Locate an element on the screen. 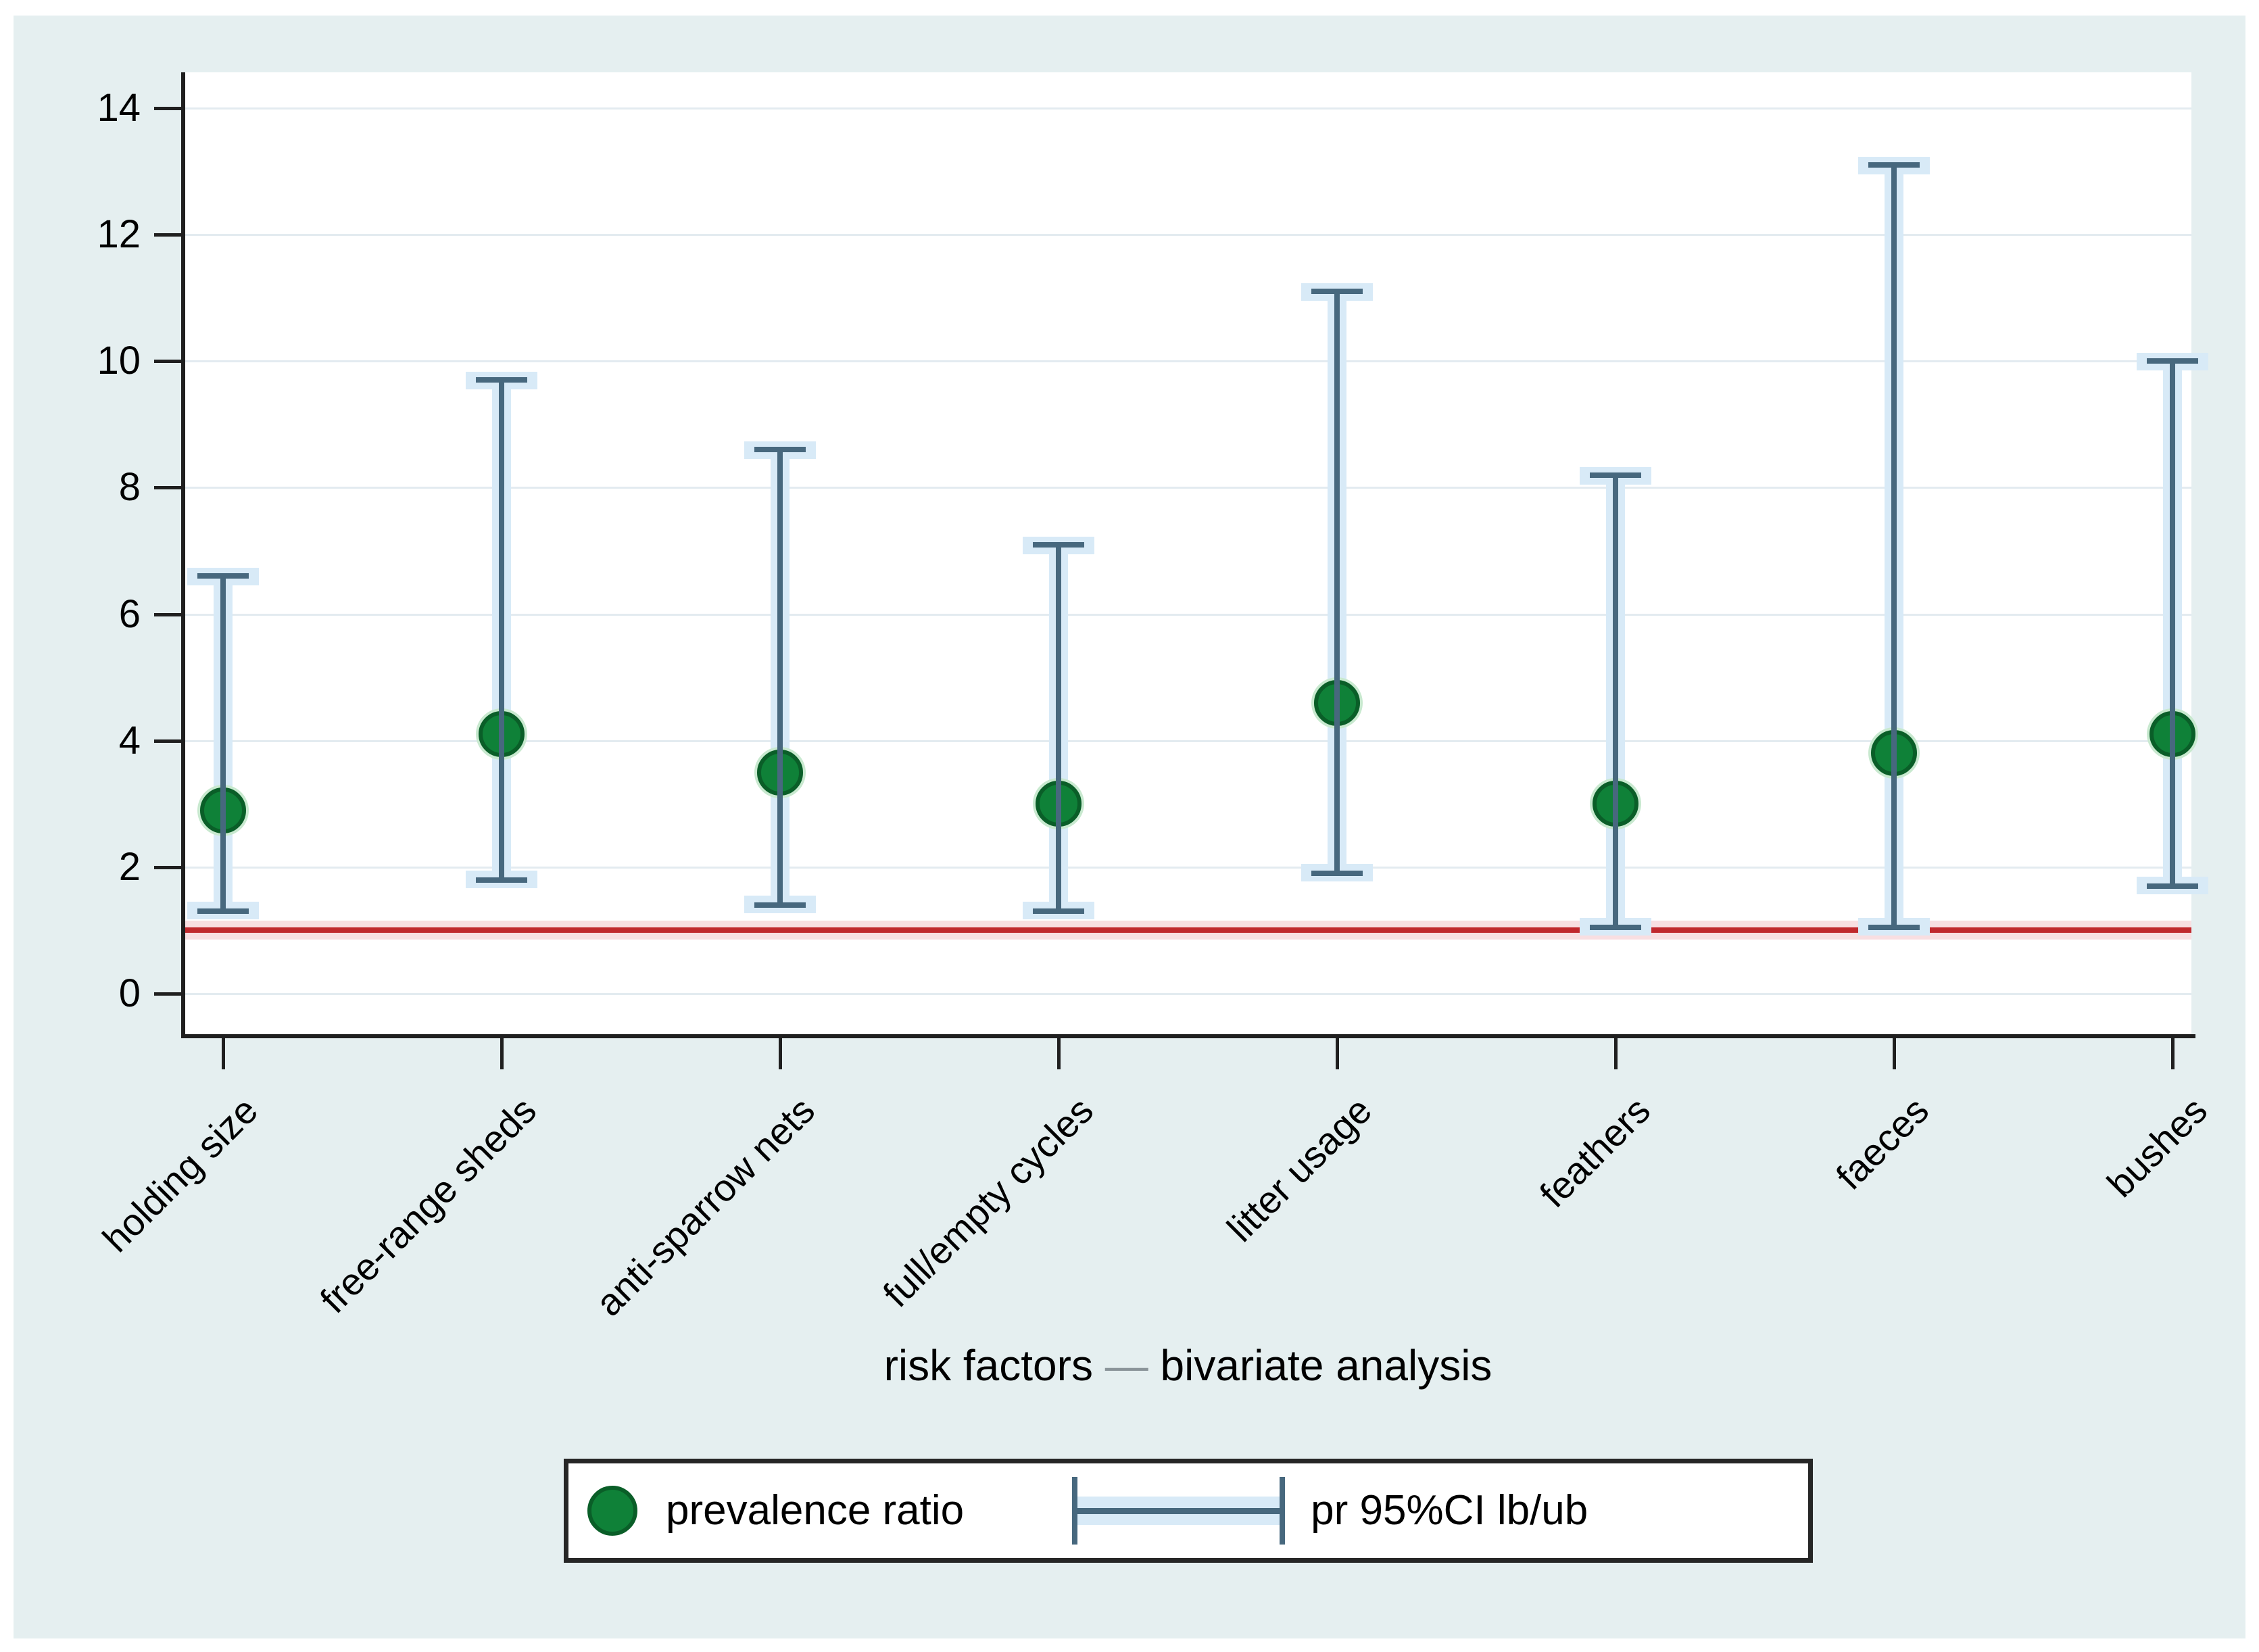 This screenshot has width=2259, height=1652. legend-ci-left-cap is located at coordinates (1075, 1511).